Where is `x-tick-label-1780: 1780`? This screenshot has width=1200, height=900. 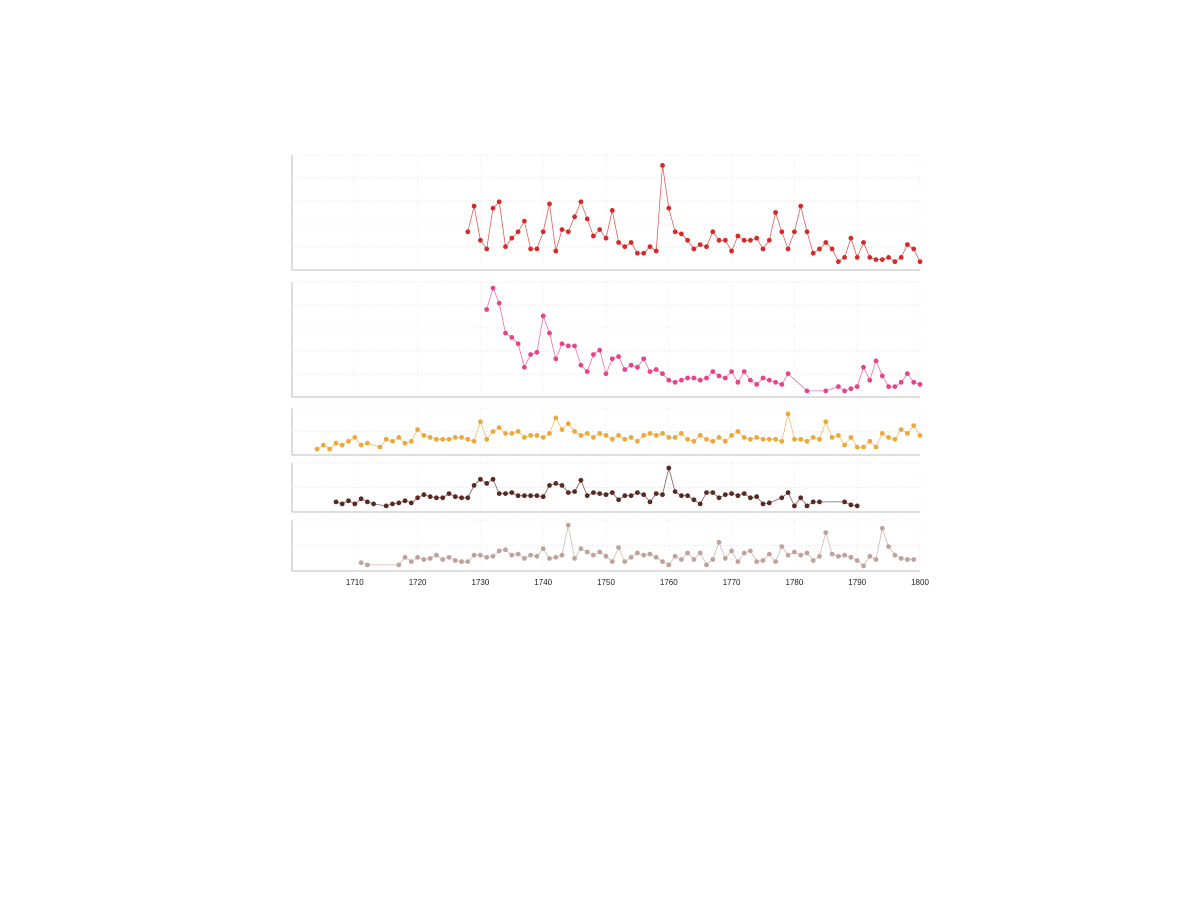
x-tick-label-1780: 1780 is located at coordinates (795, 582).